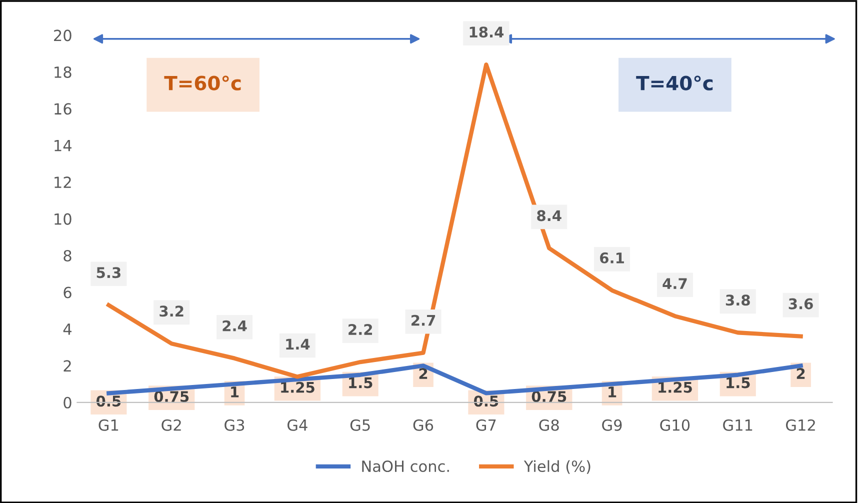 This screenshot has height=503, width=858. Describe the element at coordinates (360, 329) in the screenshot. I see `data-label: 2.2` at that location.